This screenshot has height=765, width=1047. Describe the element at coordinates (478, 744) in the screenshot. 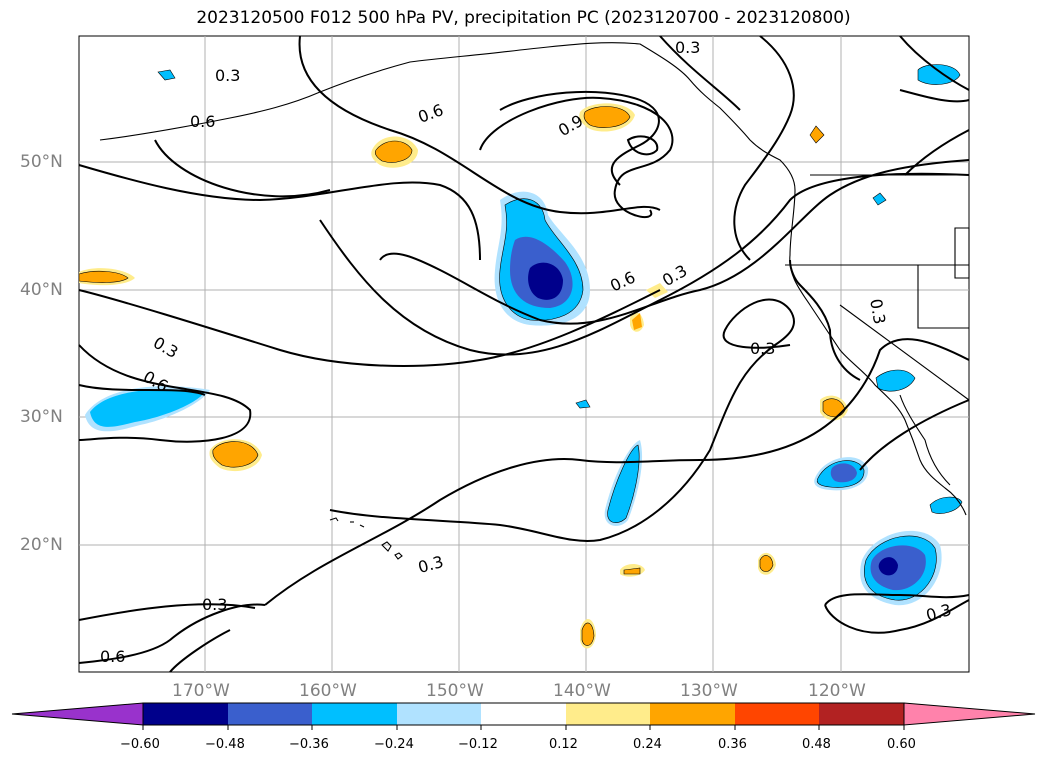

I see `colorbar-tick: −0.12` at that location.